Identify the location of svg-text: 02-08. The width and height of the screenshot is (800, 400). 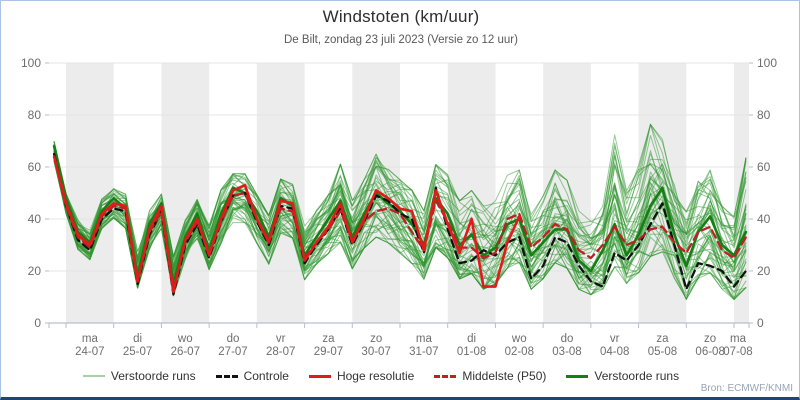
(519, 352).